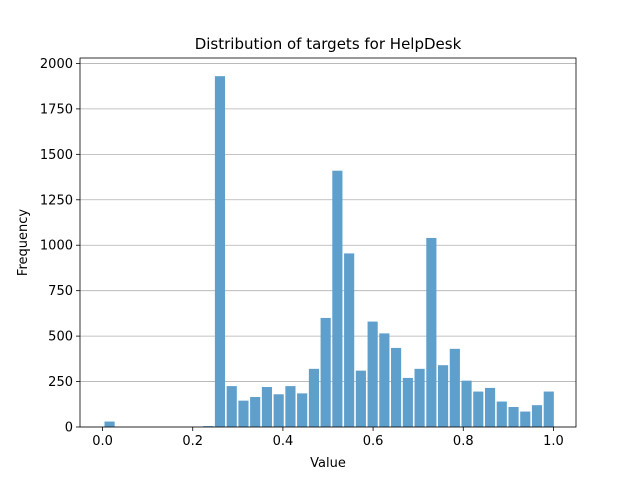 This screenshot has height=484, width=640. Describe the element at coordinates (56, 155) in the screenshot. I see `y-tick-label: 1500` at that location.